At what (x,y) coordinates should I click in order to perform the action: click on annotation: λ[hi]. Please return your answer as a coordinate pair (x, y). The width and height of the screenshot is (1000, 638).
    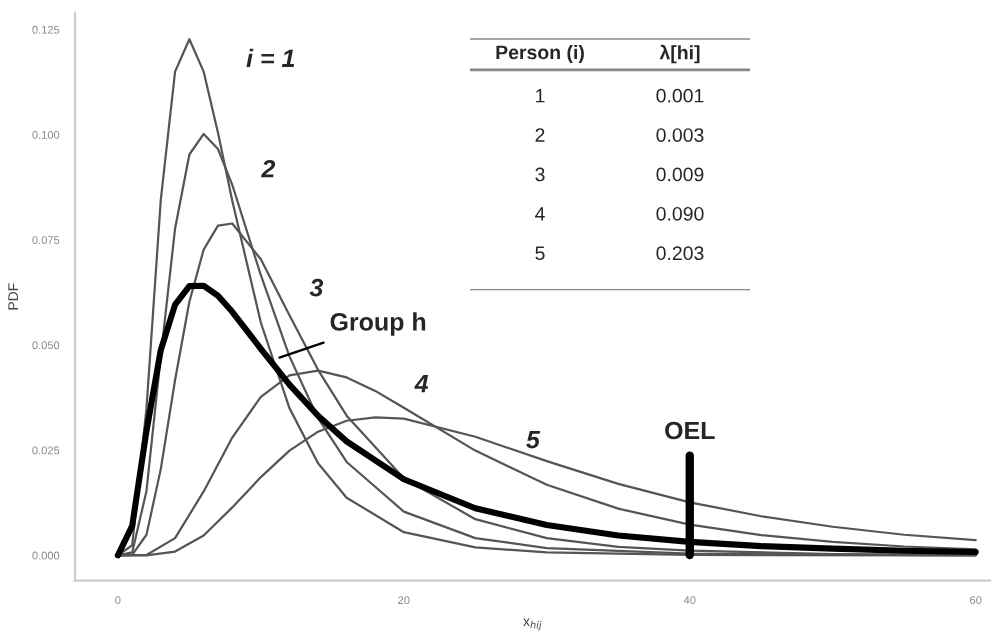
    Looking at the image, I should click on (679, 54).